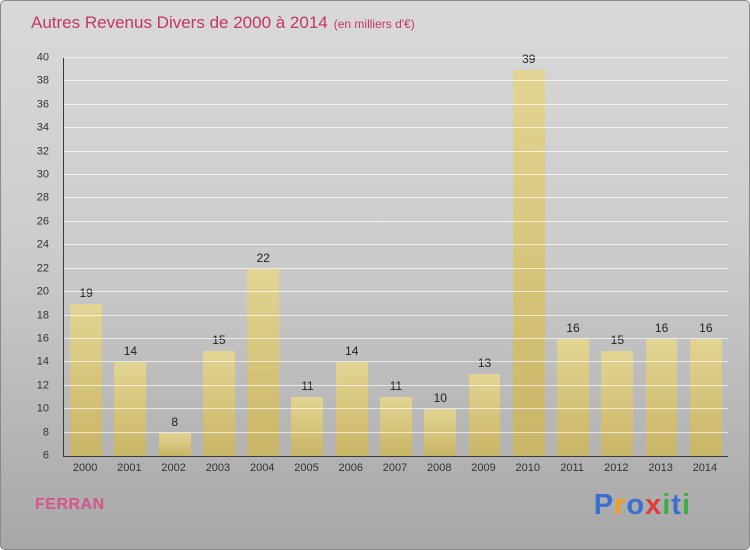 This screenshot has height=550, width=750. What do you see at coordinates (175, 257) in the screenshot?
I see `bar-slot: 8` at bounding box center [175, 257].